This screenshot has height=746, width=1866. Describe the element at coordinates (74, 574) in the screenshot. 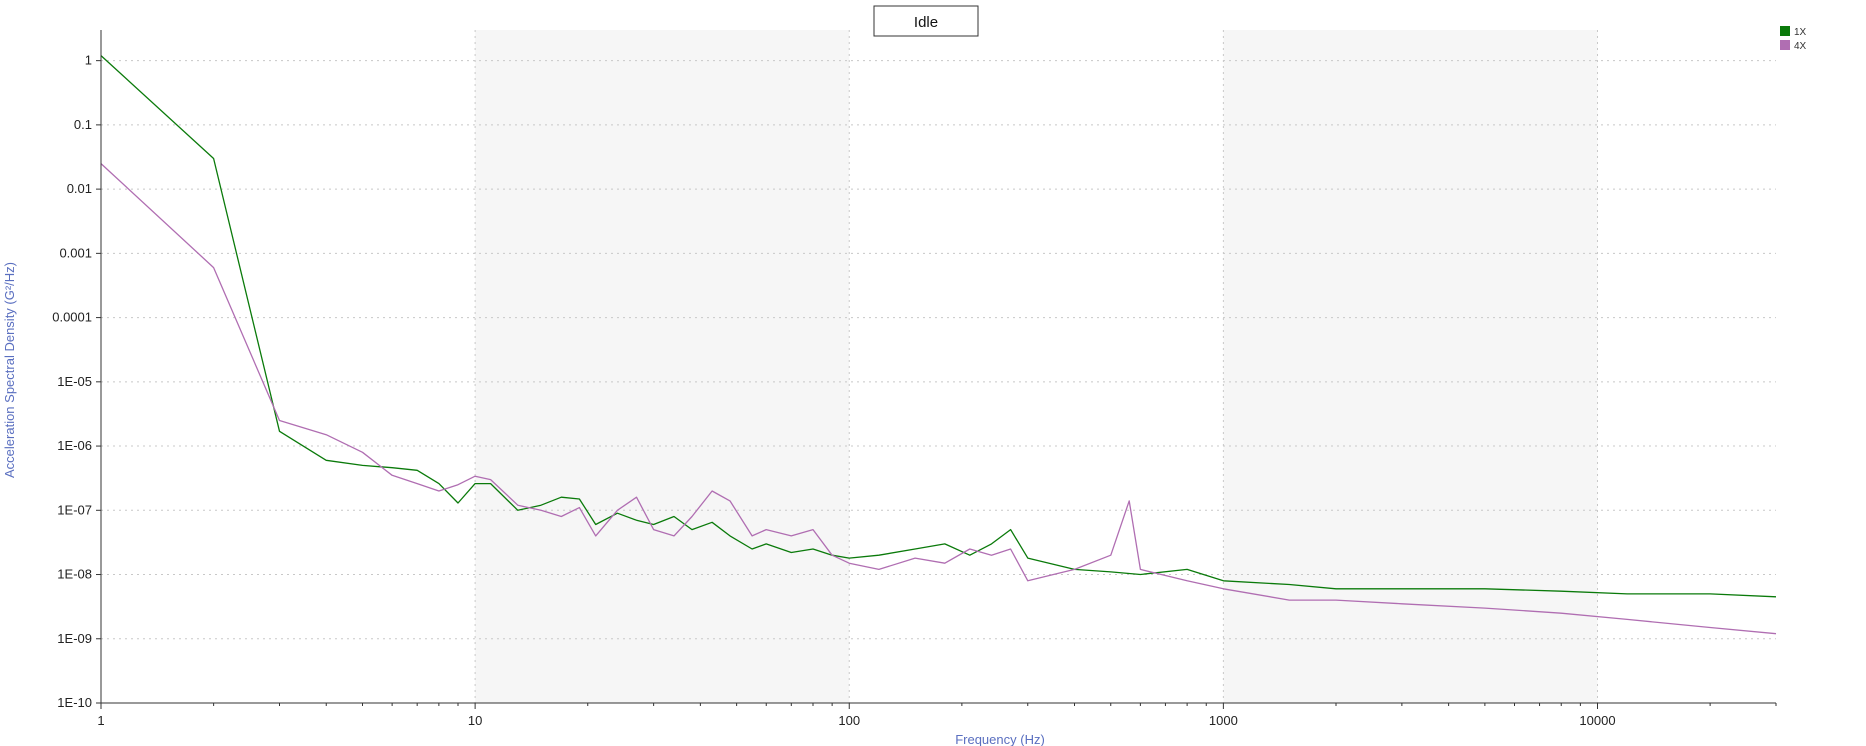

I see `y-tick-label: 1E-08` at that location.